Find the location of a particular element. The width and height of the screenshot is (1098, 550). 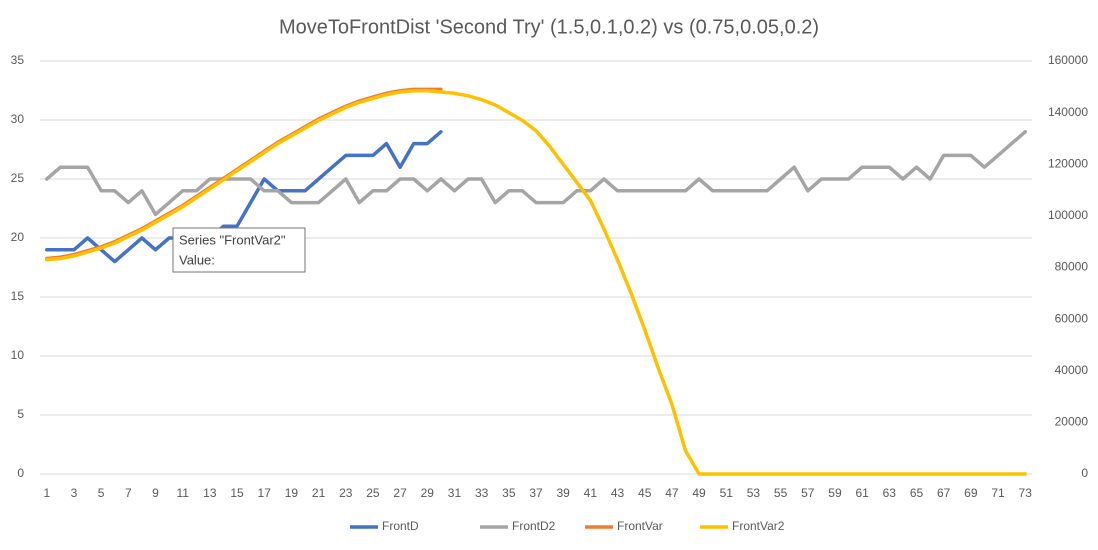

x-tick-label: 19 is located at coordinates (292, 493).